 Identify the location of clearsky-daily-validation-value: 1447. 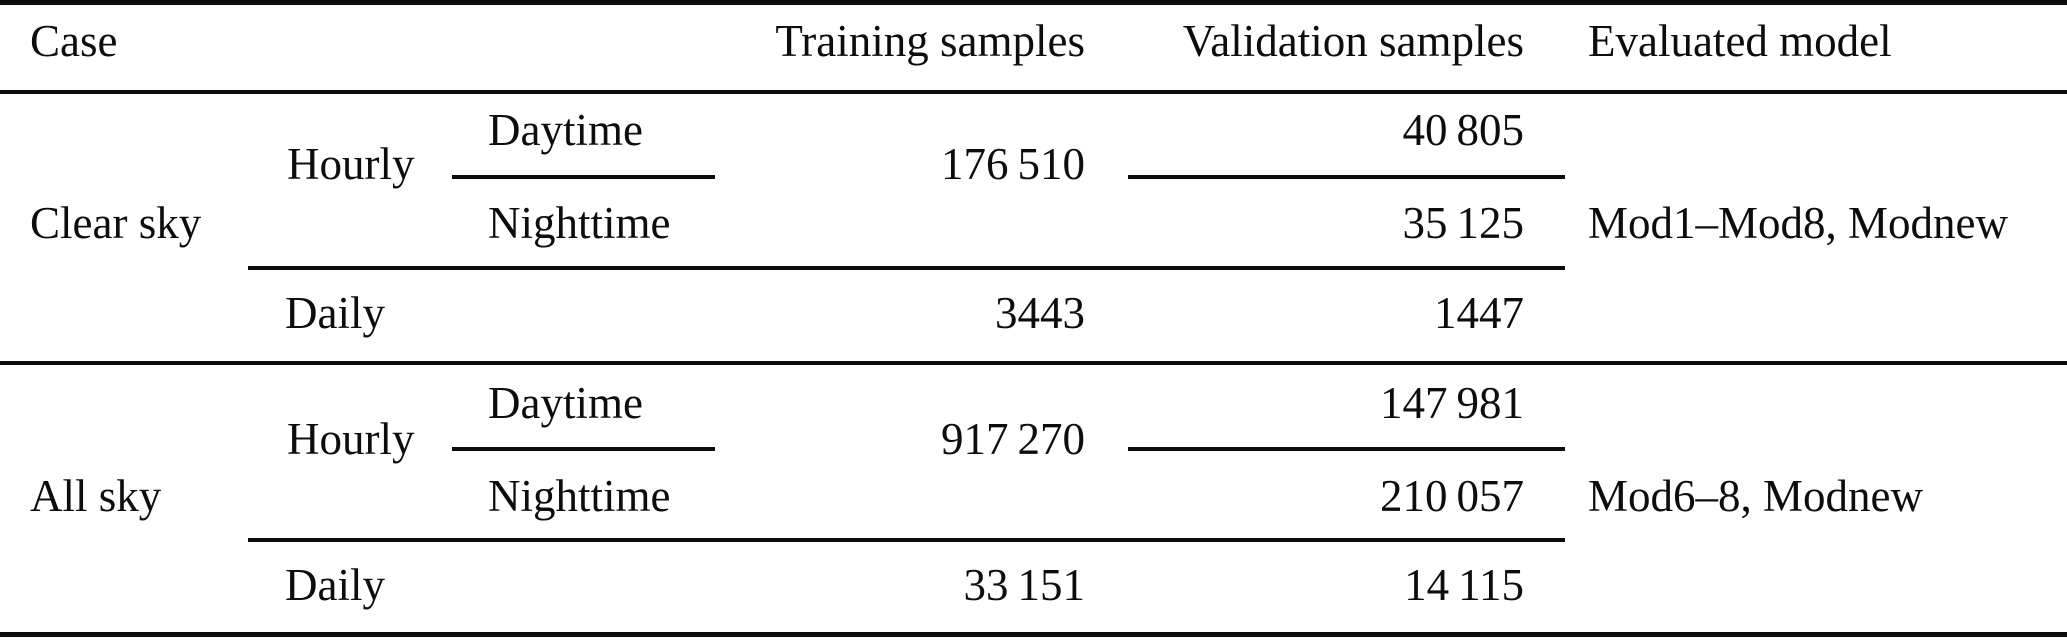
(1479, 313).